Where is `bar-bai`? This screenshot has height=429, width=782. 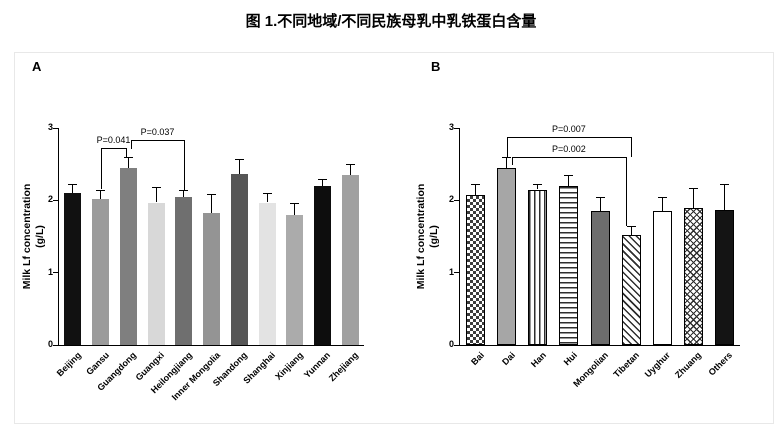 bar-bai is located at coordinates (476, 270).